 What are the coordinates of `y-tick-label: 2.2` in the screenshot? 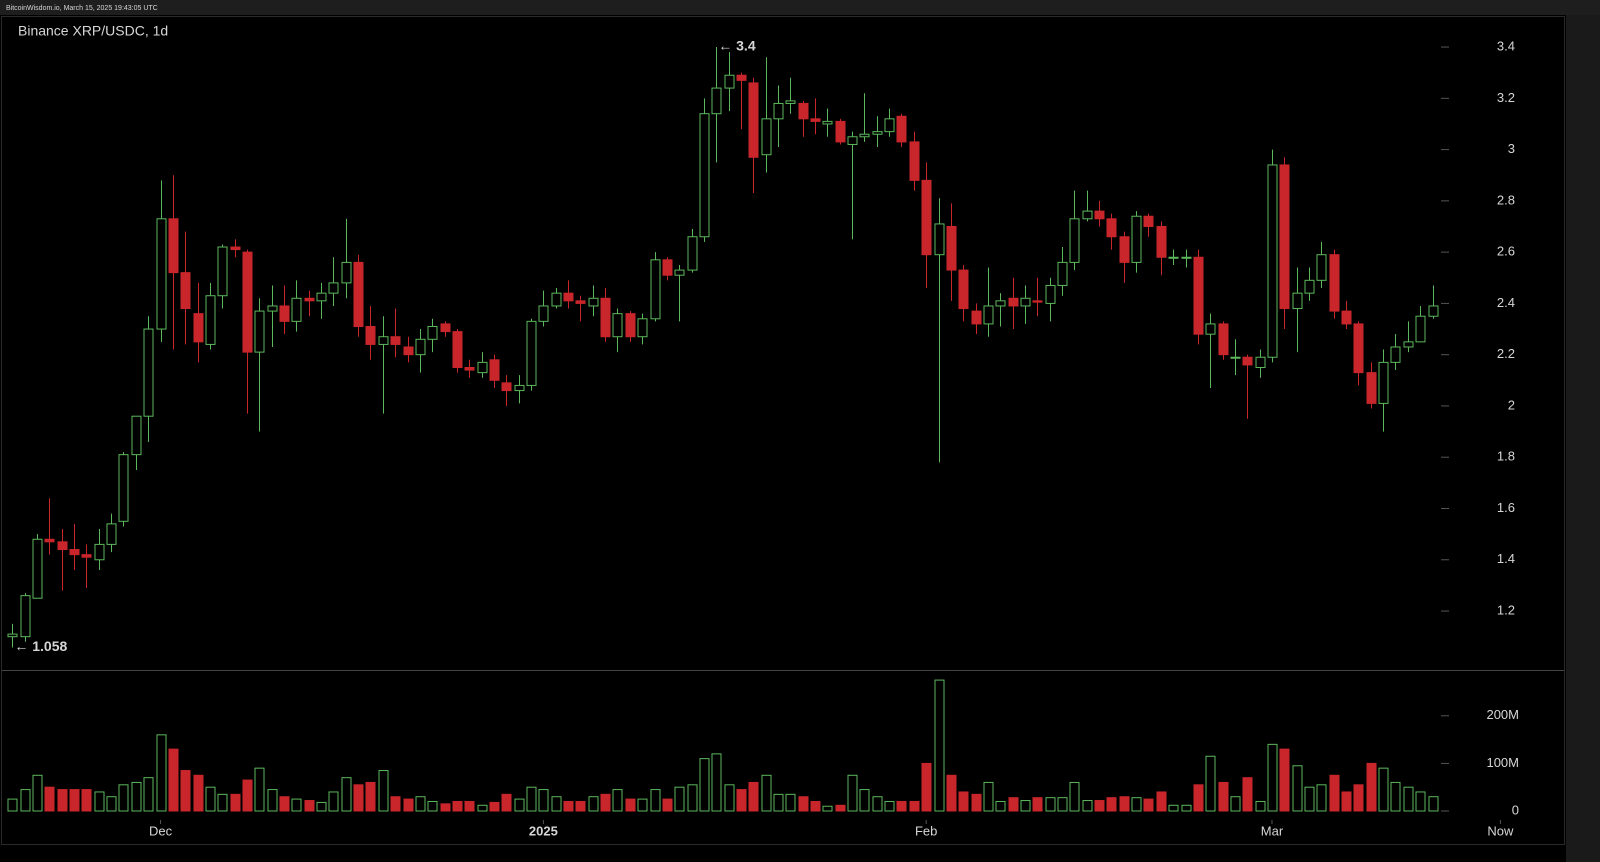 It's located at (1506, 353).